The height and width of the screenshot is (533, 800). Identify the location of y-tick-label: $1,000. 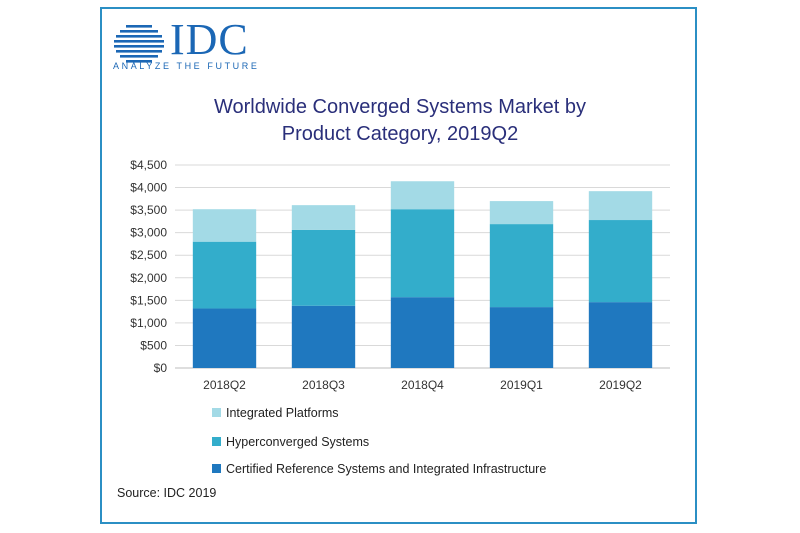
(148, 323).